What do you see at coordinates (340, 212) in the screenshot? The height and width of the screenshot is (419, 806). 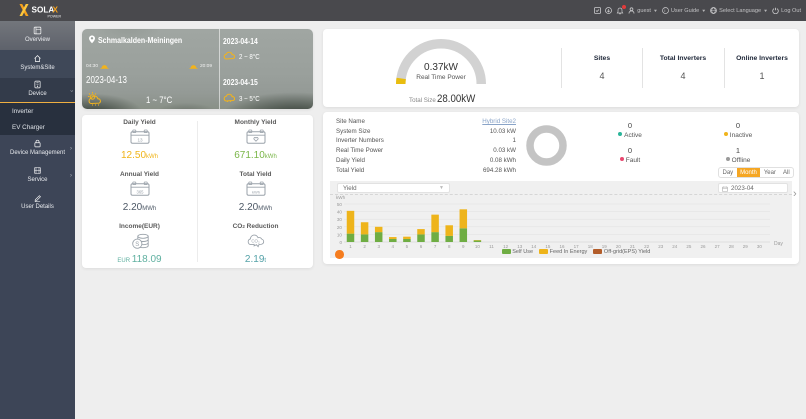 I see `svg-text: 40` at bounding box center [340, 212].